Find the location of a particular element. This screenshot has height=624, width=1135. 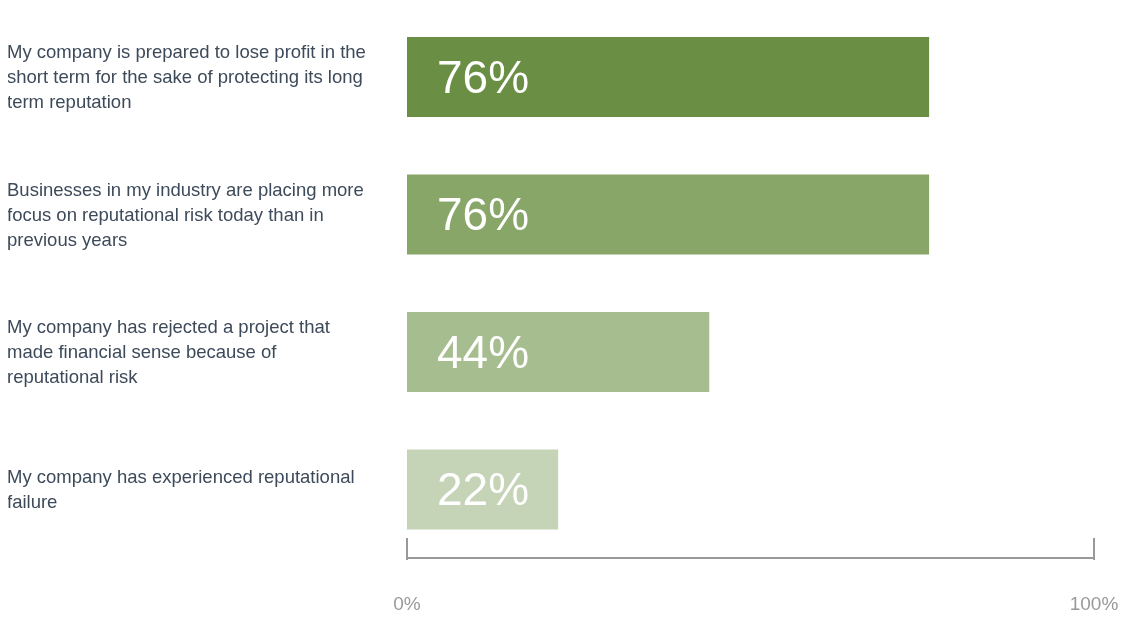

y-tick-label: My company has rejected a project that made financial sense because of reputational risk is located at coordinates (169, 352).